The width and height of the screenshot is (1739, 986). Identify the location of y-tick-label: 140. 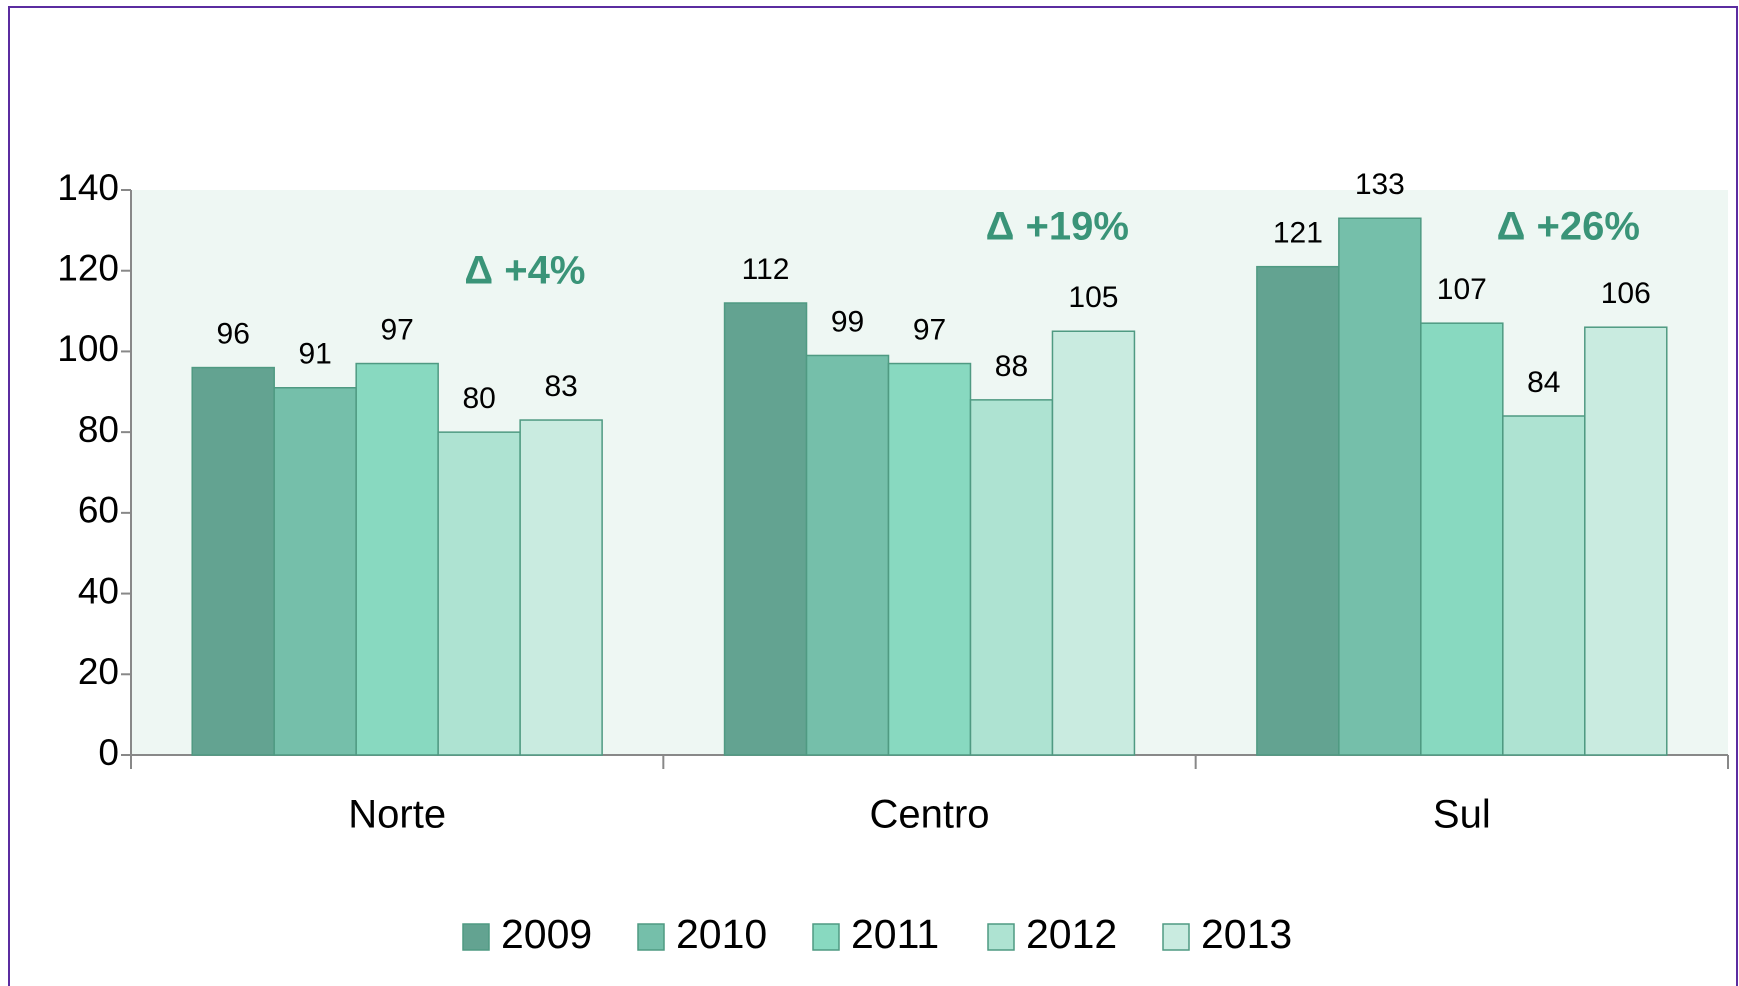
(88, 187).